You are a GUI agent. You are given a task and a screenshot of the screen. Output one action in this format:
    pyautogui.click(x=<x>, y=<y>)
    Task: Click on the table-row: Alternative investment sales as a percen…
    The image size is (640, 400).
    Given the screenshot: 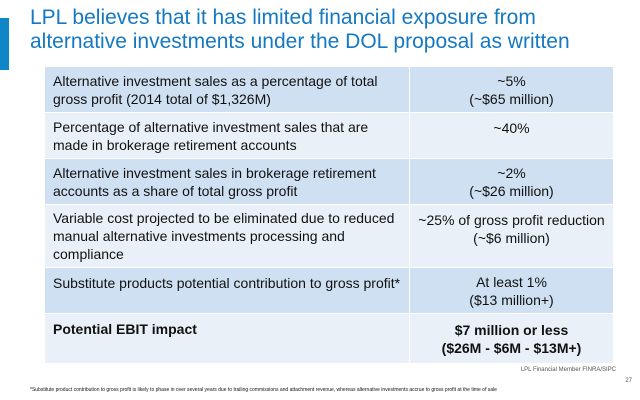 What is the action you would take?
    pyautogui.click(x=329, y=89)
    